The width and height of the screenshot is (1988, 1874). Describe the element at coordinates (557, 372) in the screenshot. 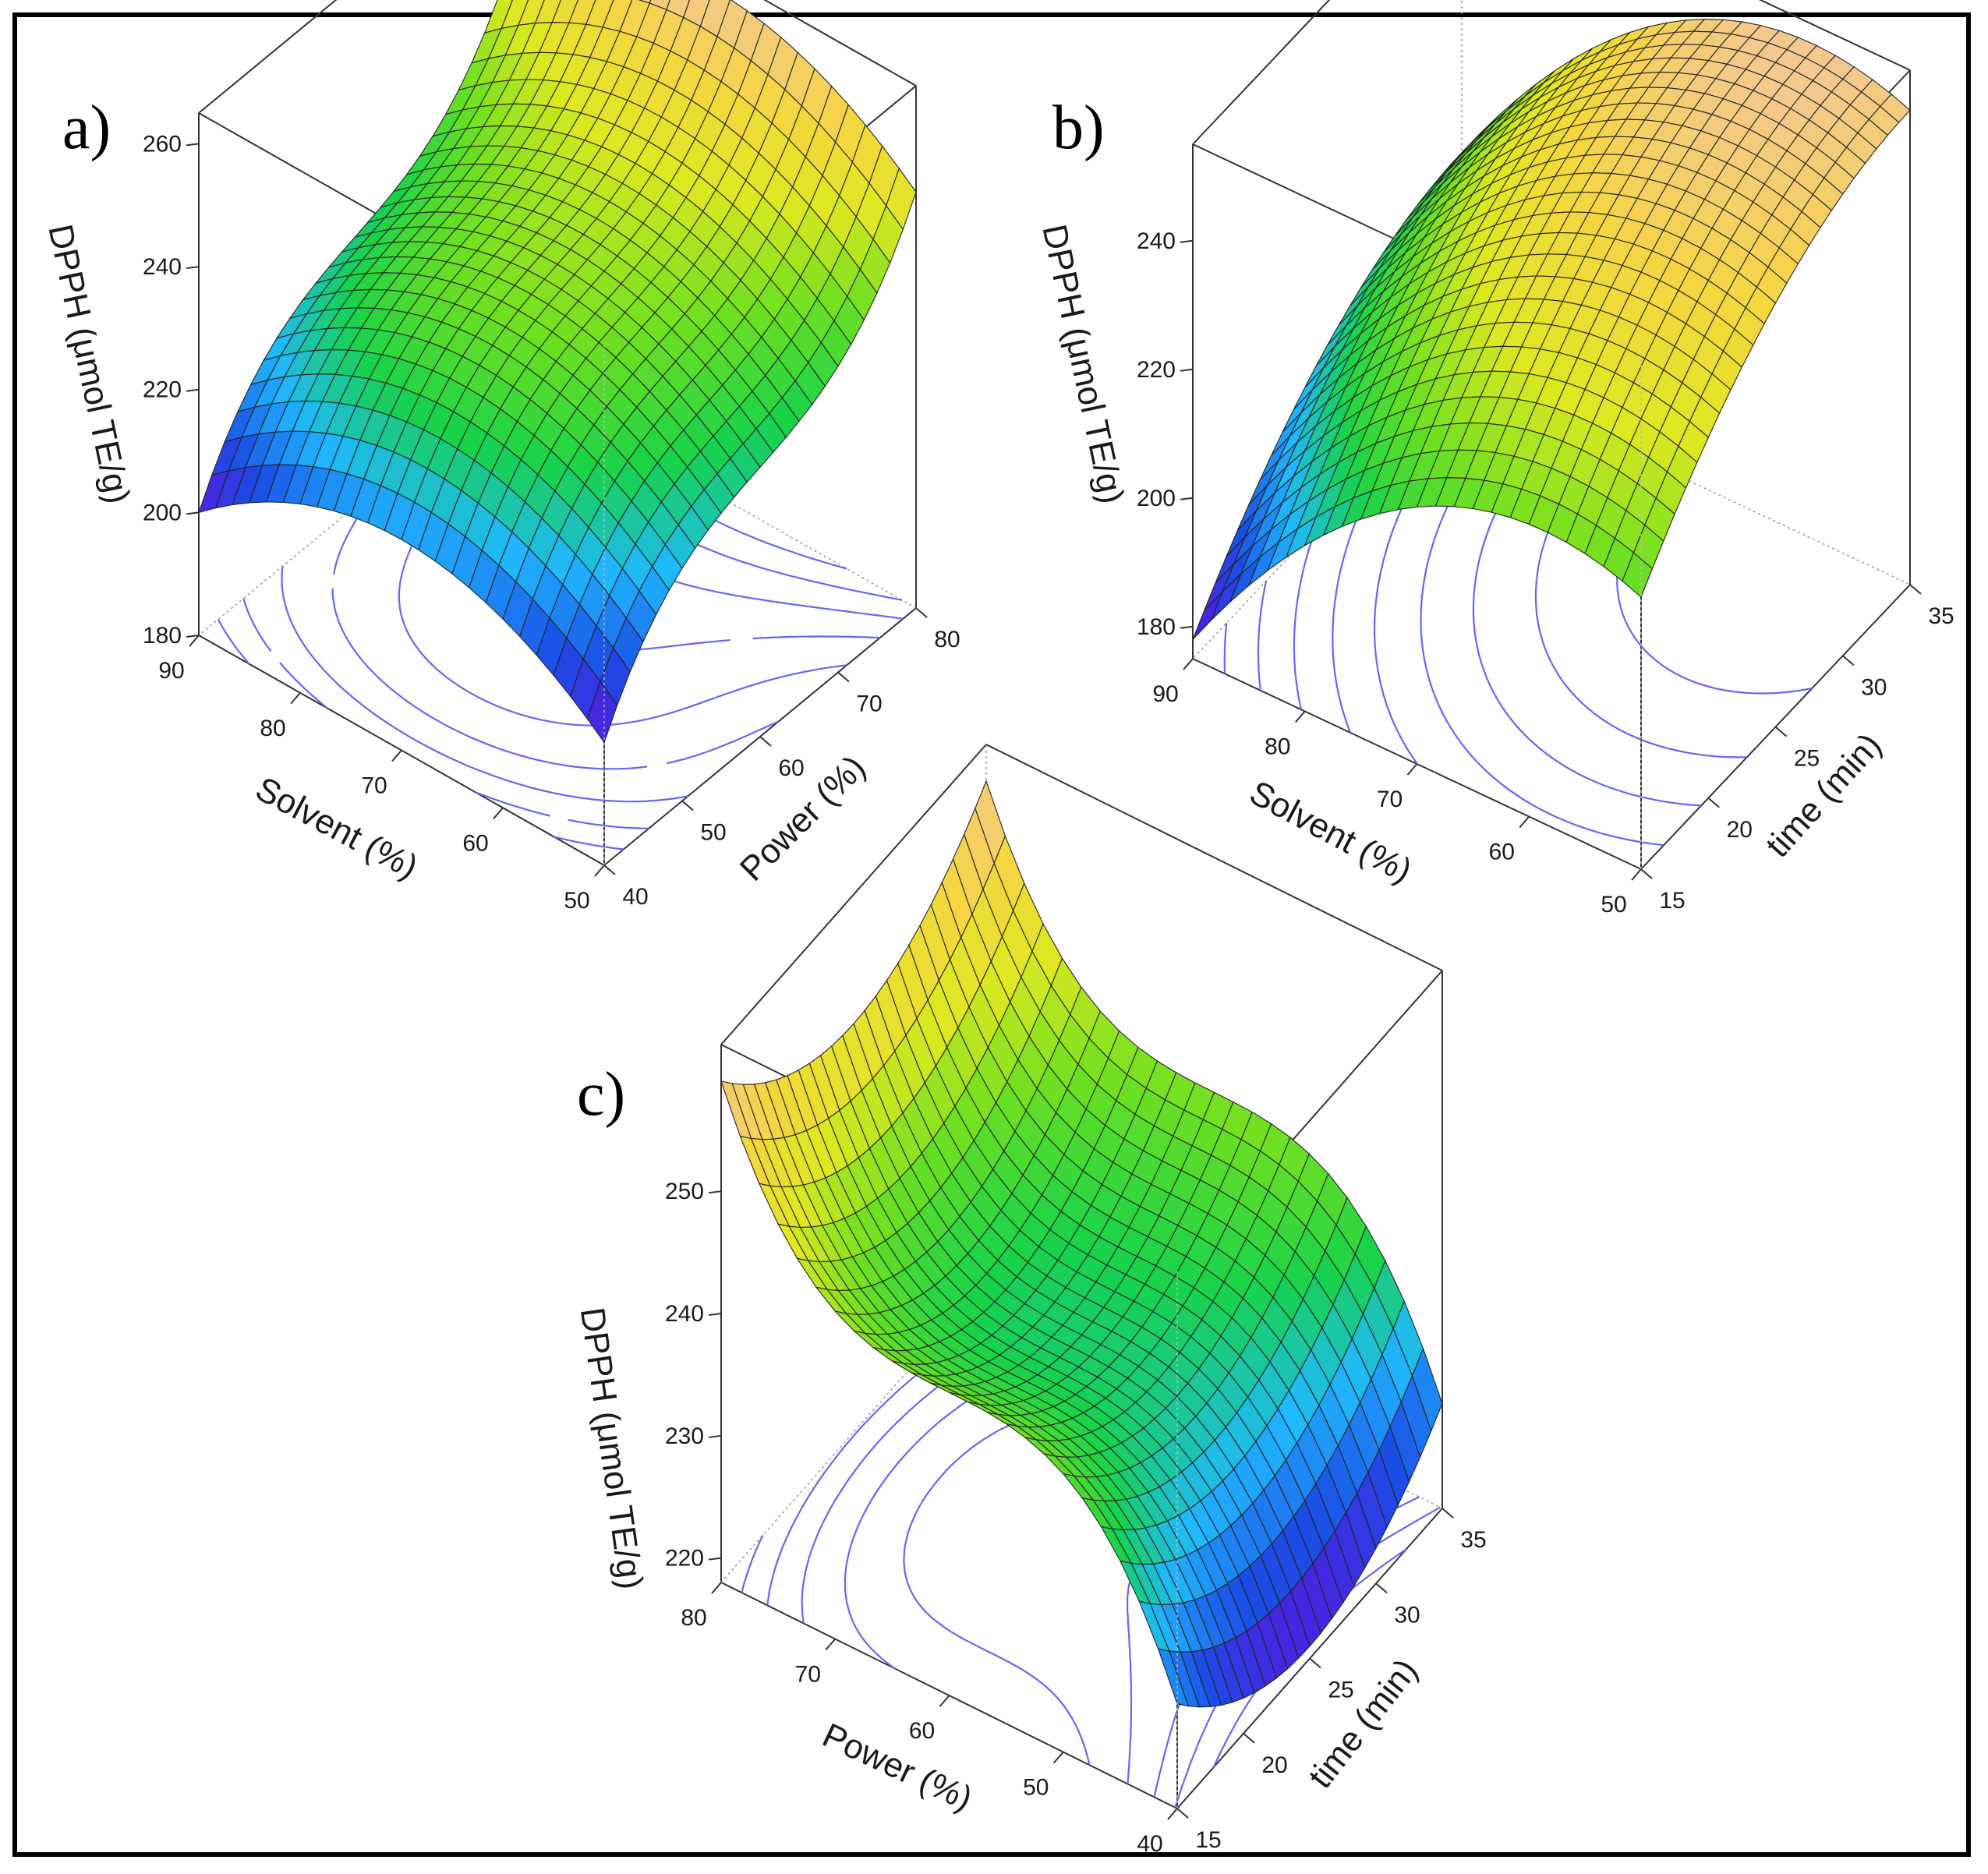

I see `panel-a-surface` at that location.